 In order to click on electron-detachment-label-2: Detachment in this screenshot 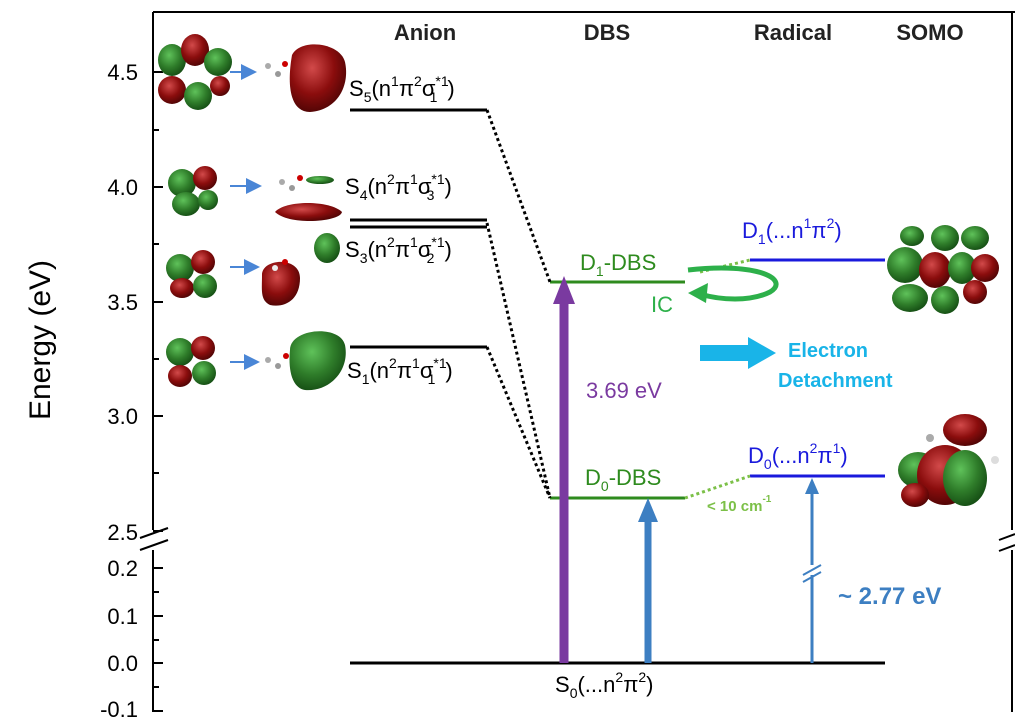, I will do `click(835, 381)`.